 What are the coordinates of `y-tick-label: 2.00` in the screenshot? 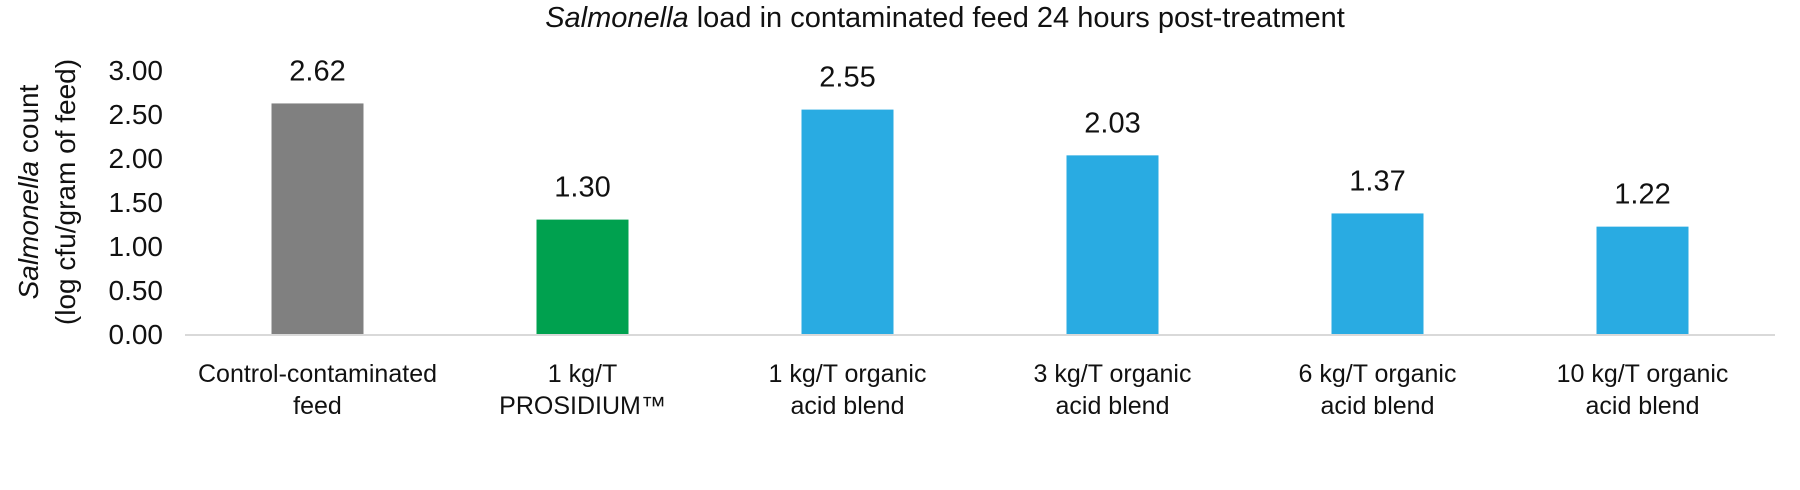 It's located at (136, 158).